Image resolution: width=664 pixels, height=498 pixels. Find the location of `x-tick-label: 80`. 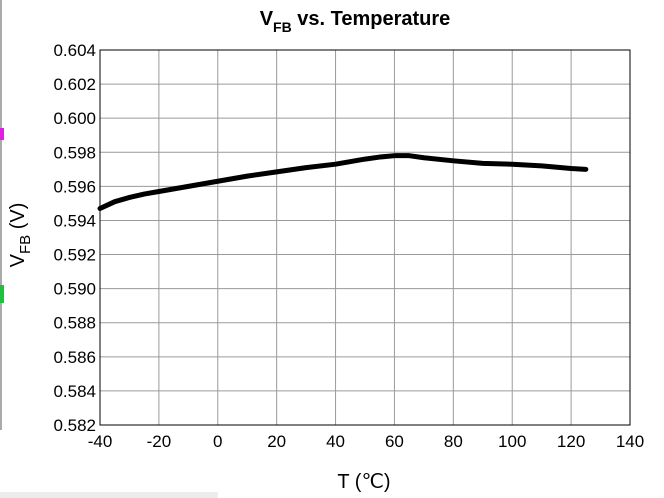

x-tick-label: 80 is located at coordinates (453, 441).